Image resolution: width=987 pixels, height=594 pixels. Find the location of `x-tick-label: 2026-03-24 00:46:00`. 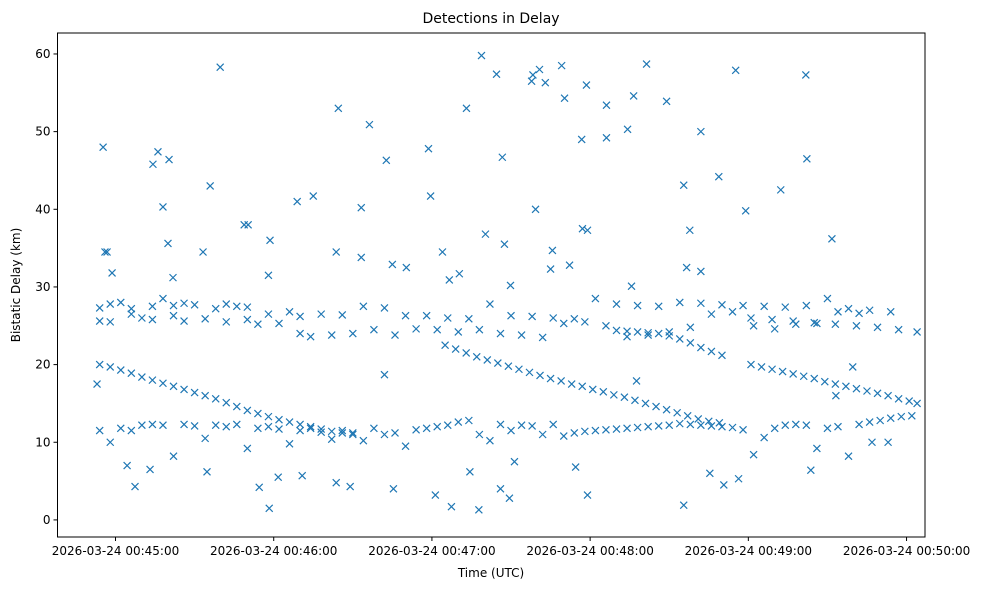

x-tick-label: 2026-03-24 00:46:00 is located at coordinates (273, 551).